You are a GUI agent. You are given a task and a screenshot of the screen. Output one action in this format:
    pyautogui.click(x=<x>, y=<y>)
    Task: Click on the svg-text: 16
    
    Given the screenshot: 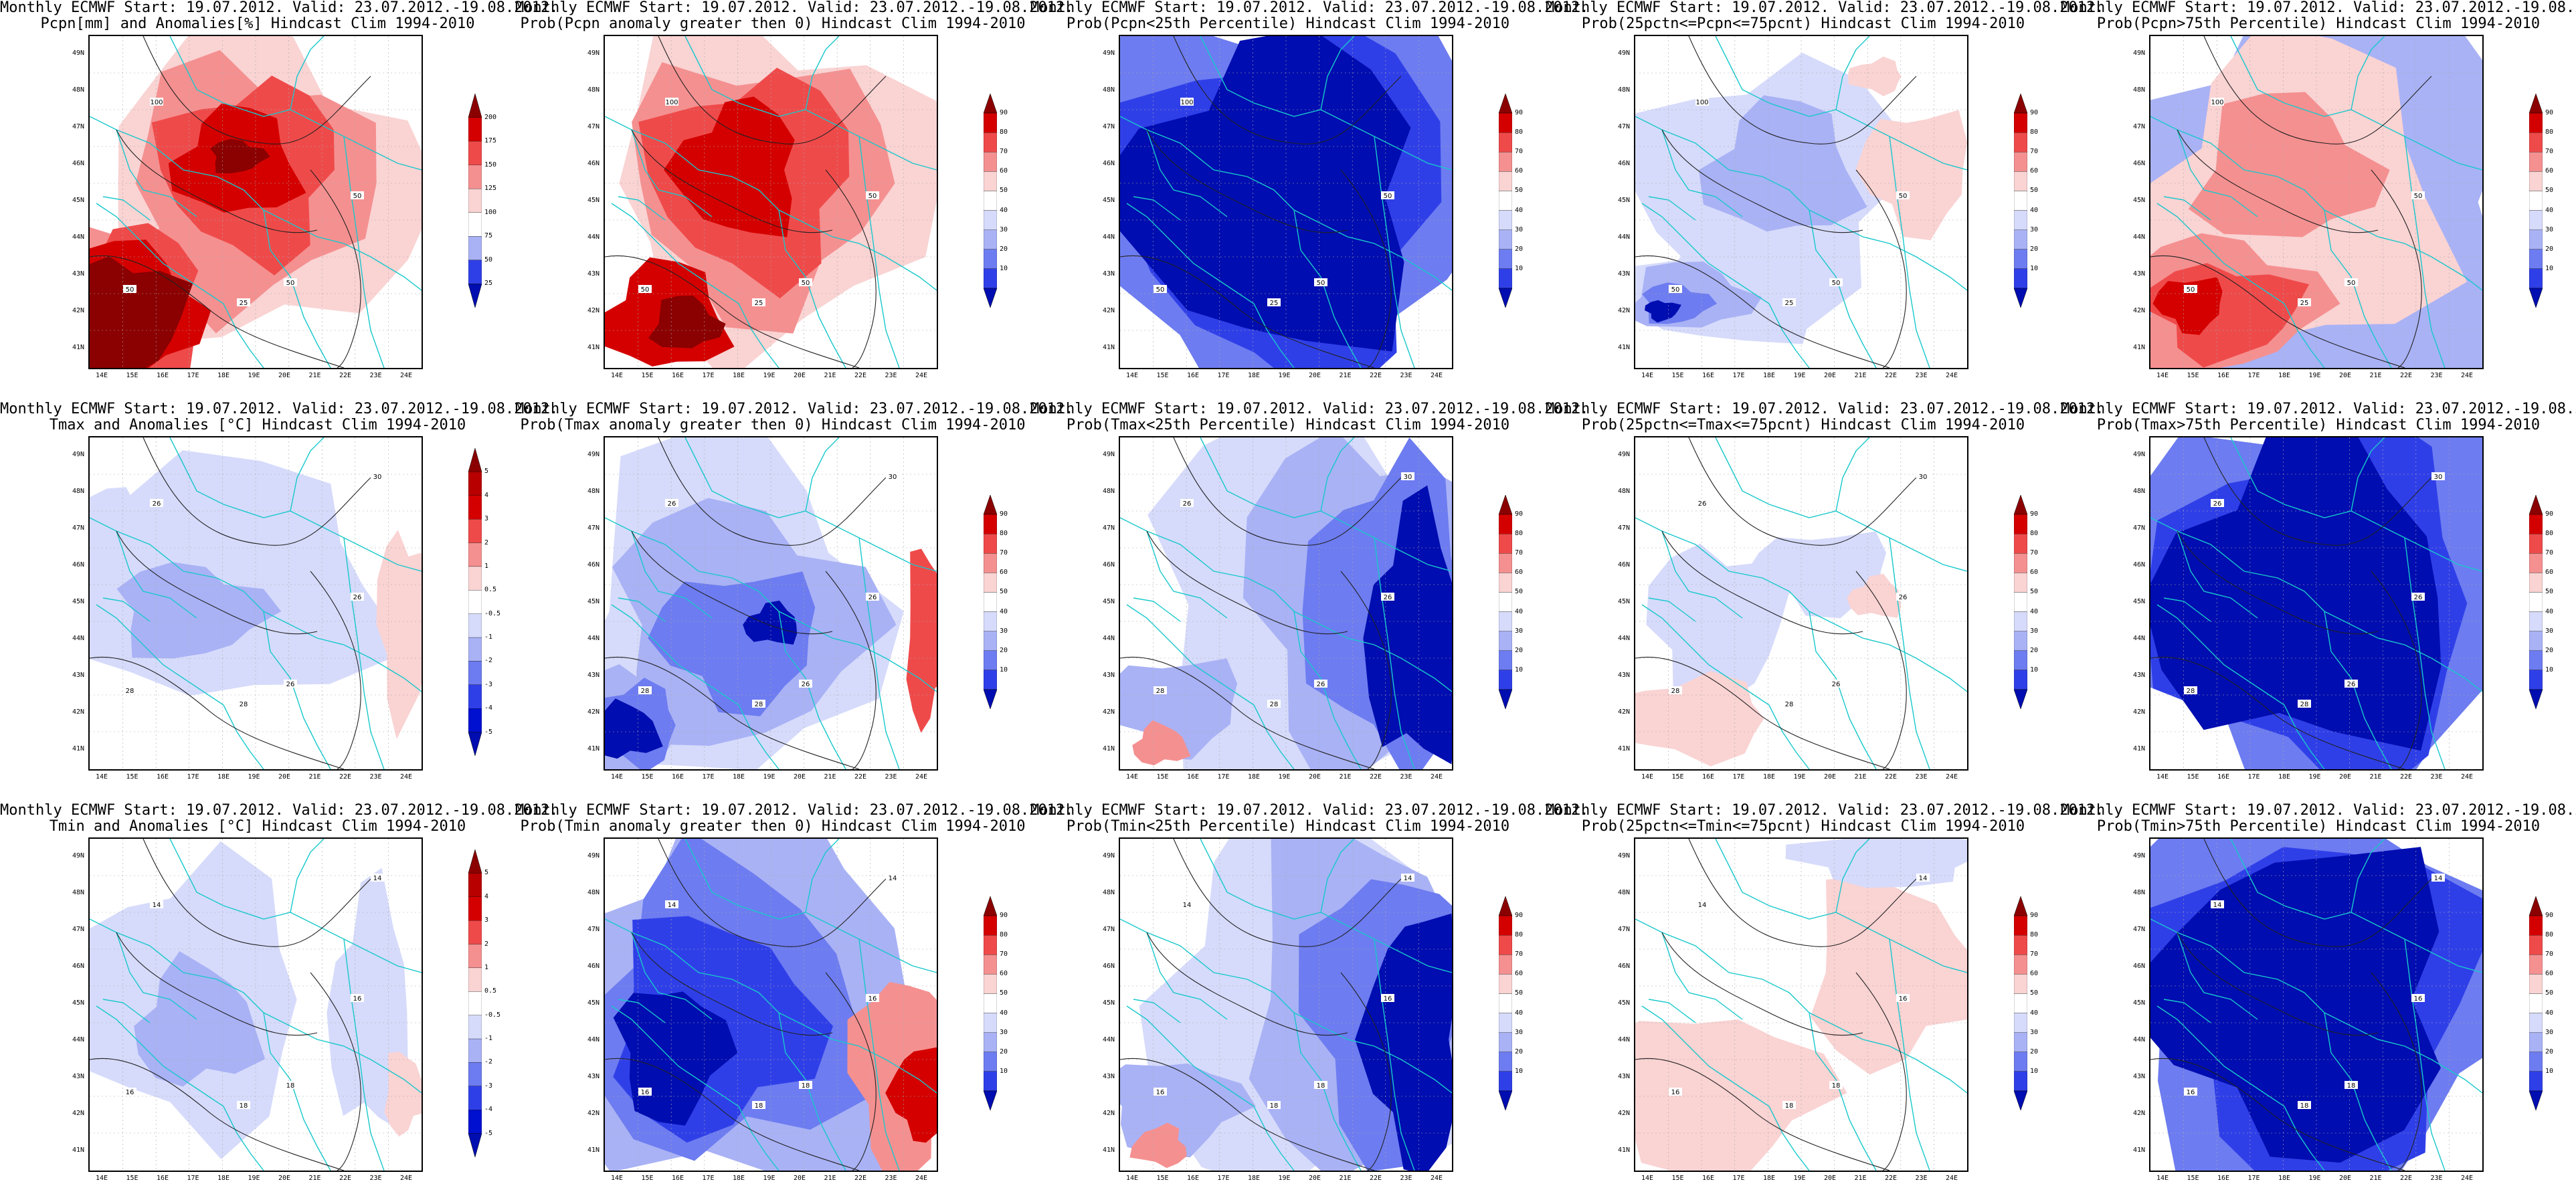 What is the action you would take?
    pyautogui.click(x=1903, y=999)
    